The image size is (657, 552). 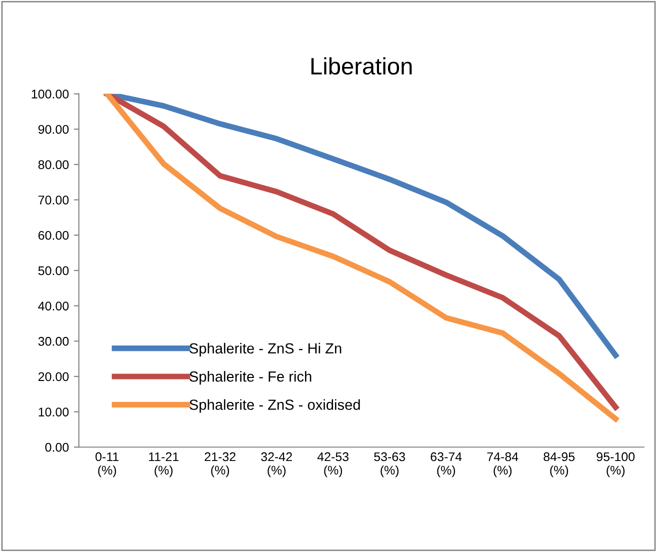 I want to click on x-tick-label: 21-32 (%), so click(x=220, y=465).